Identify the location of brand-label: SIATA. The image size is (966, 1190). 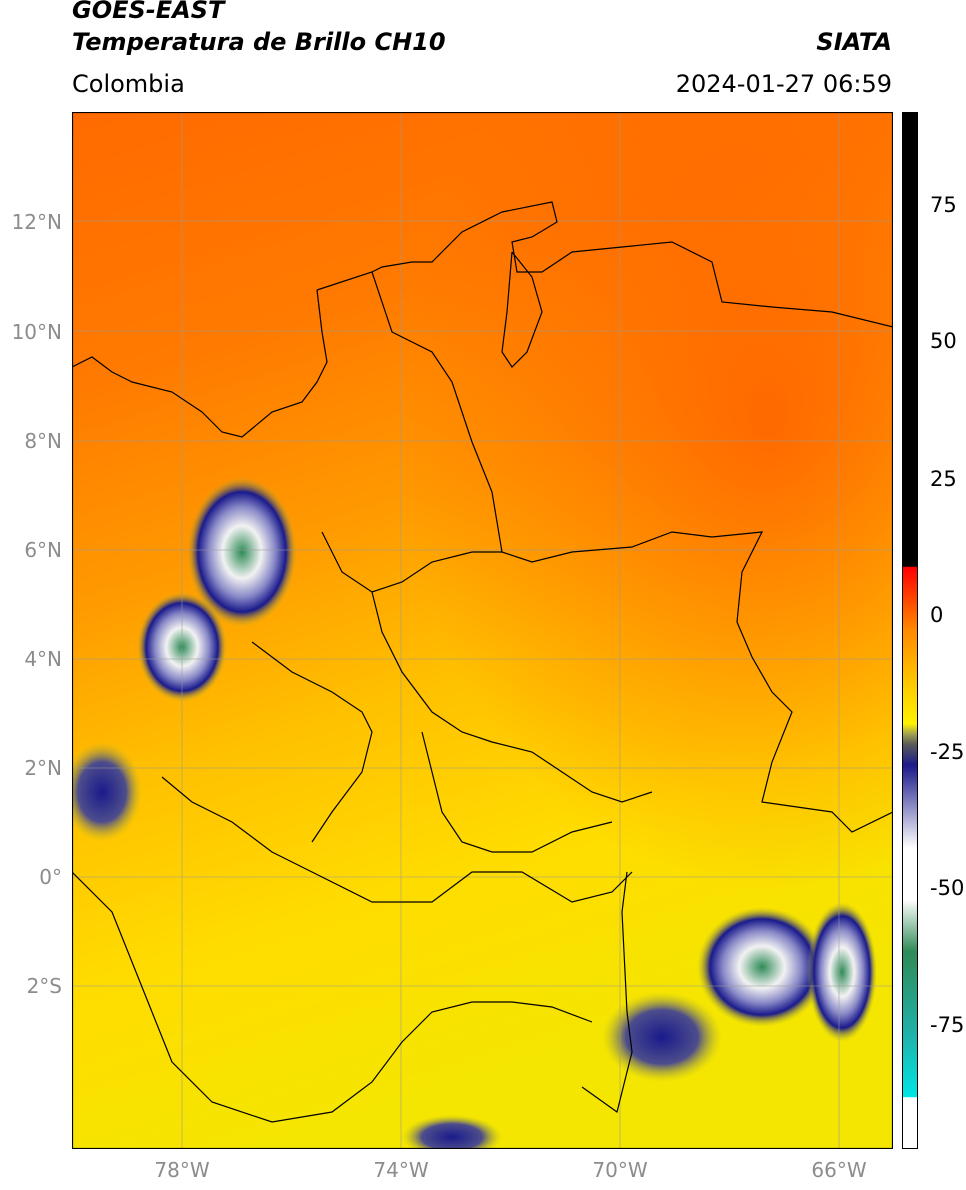
(854, 42).